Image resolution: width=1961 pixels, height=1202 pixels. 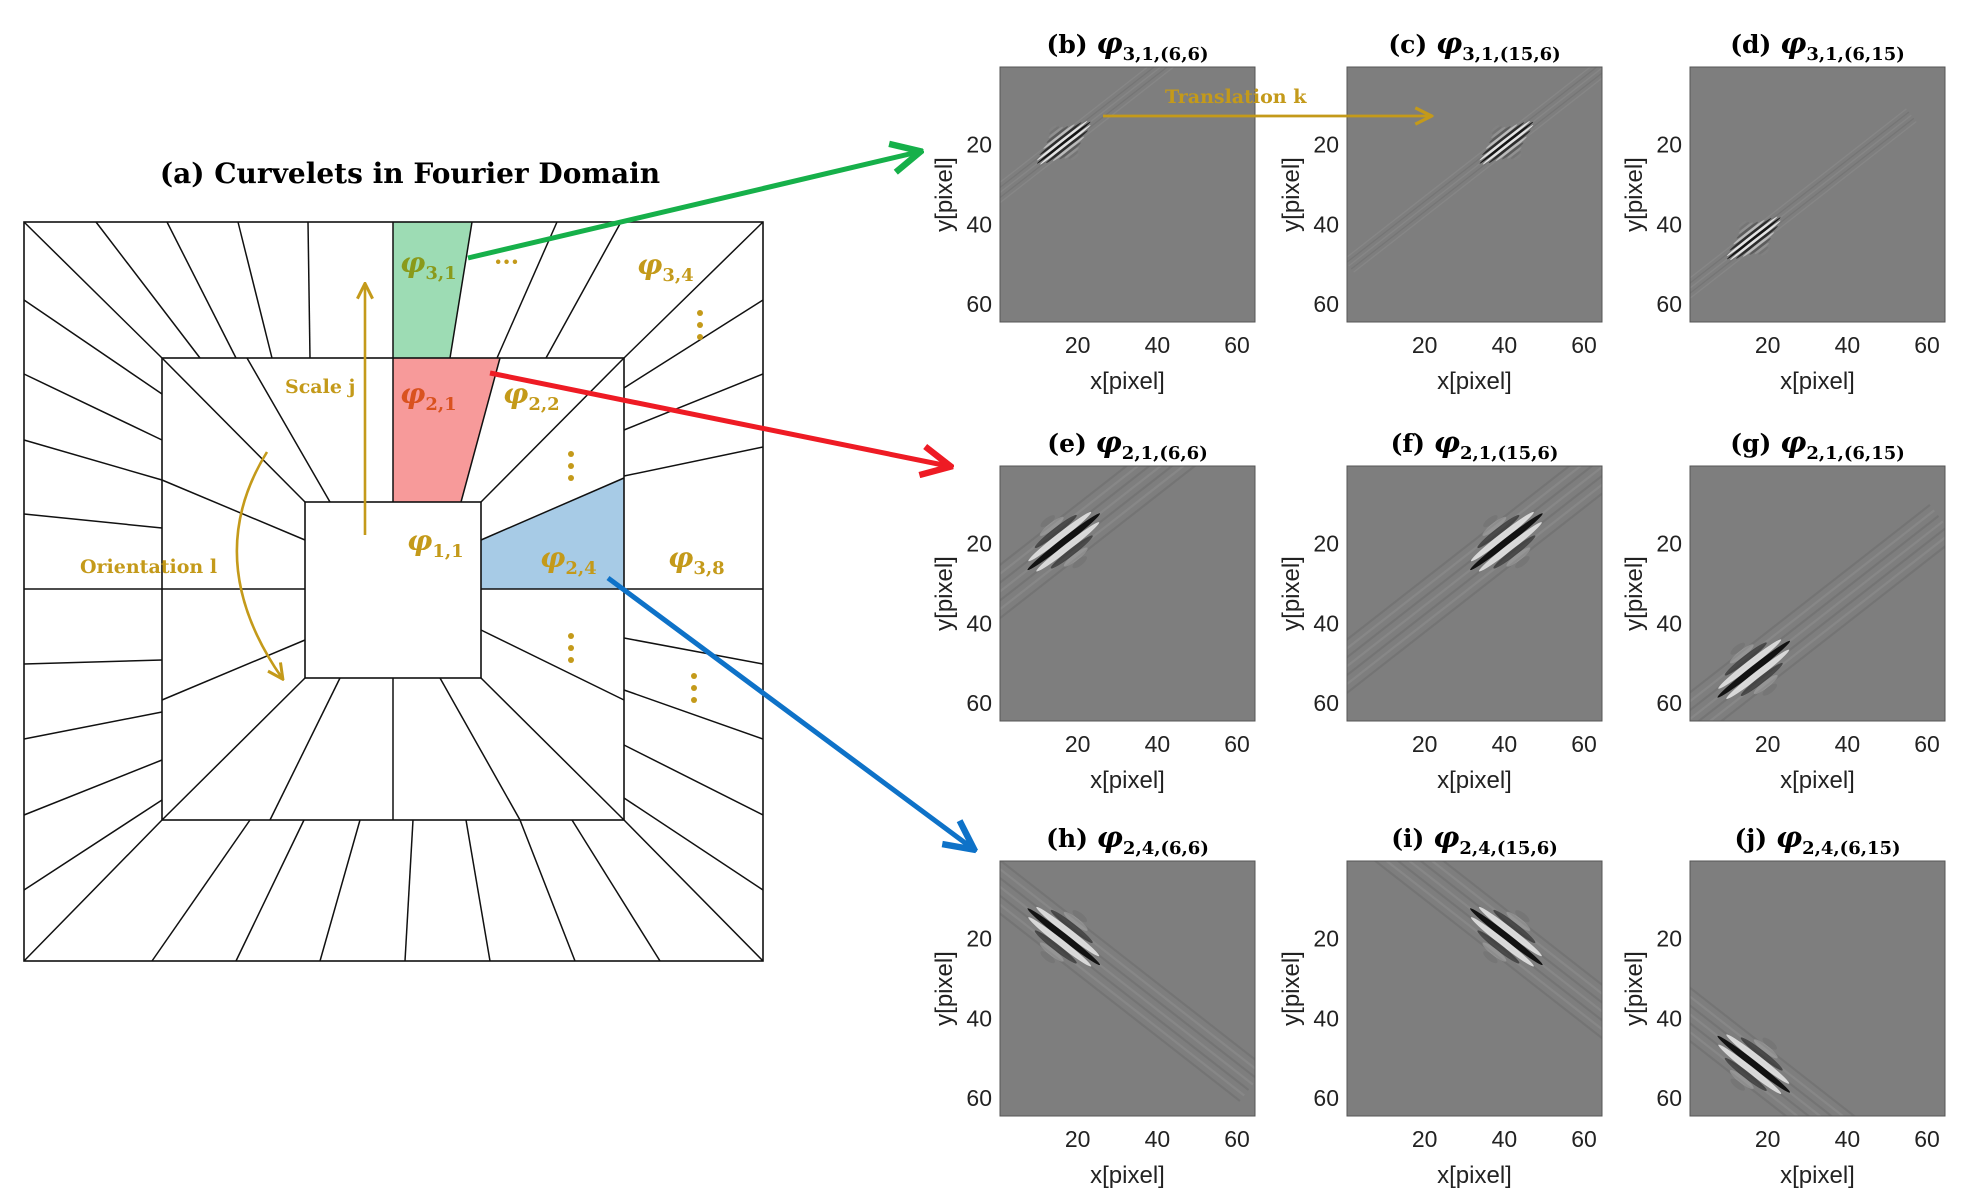 I want to click on panel-title: (j) φ2,4,(6,15), so click(x=1817, y=839).